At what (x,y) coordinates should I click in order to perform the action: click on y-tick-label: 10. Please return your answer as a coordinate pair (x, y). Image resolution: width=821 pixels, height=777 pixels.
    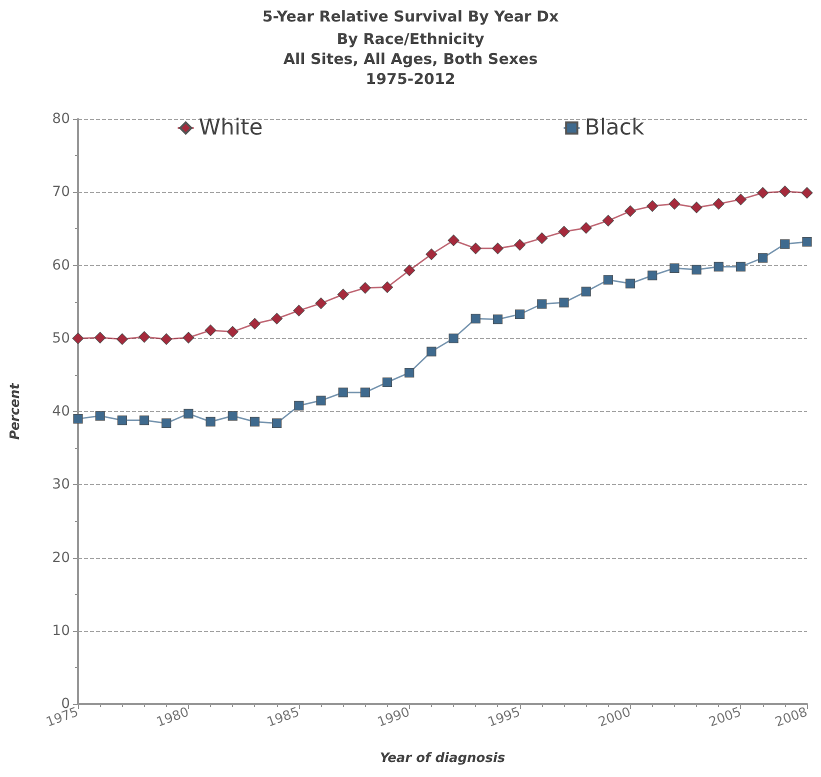
    Looking at the image, I should click on (61, 630).